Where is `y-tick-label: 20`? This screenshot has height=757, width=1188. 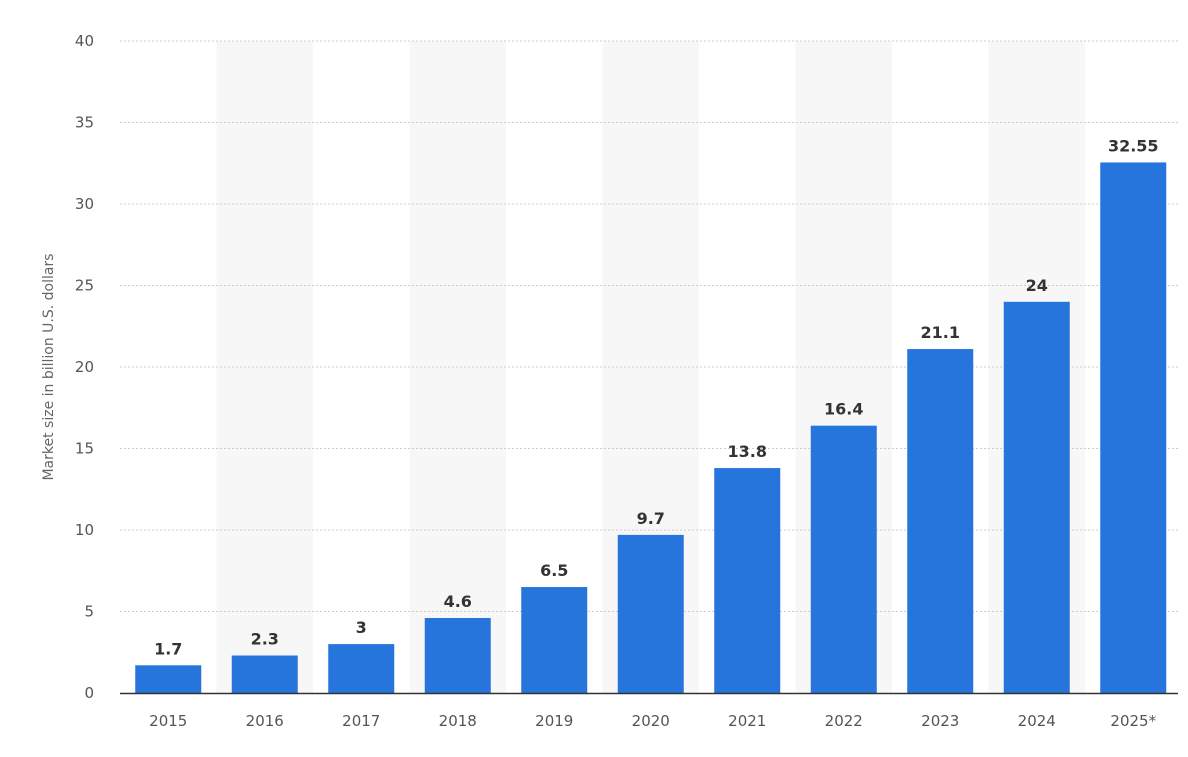
y-tick-label: 20 is located at coordinates (84, 367).